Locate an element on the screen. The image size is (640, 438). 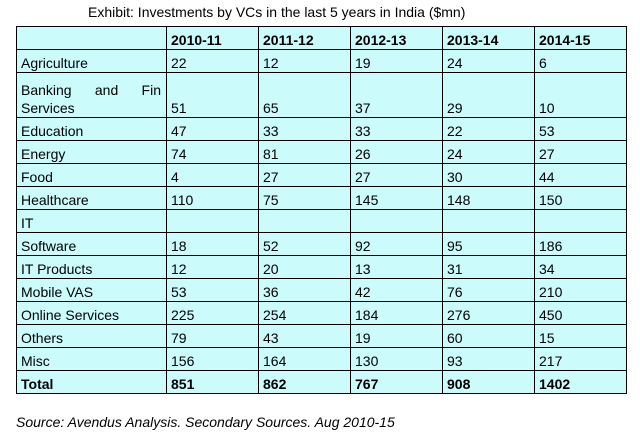
sector-label-word: and is located at coordinates (106, 90).